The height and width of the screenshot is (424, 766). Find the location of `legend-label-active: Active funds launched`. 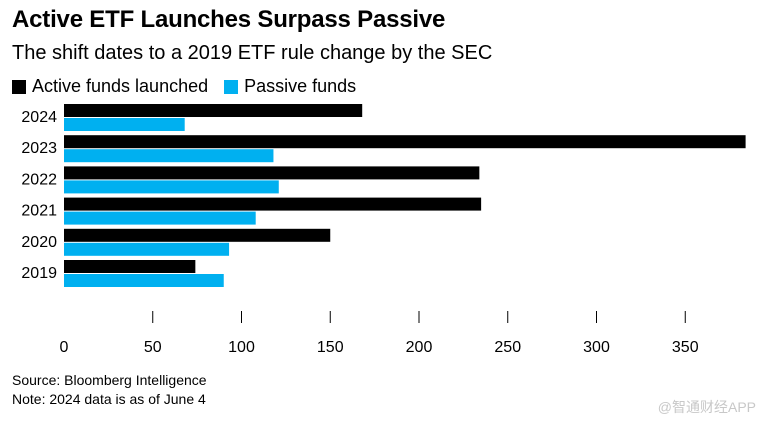

legend-label-active: Active funds launched is located at coordinates (120, 86).